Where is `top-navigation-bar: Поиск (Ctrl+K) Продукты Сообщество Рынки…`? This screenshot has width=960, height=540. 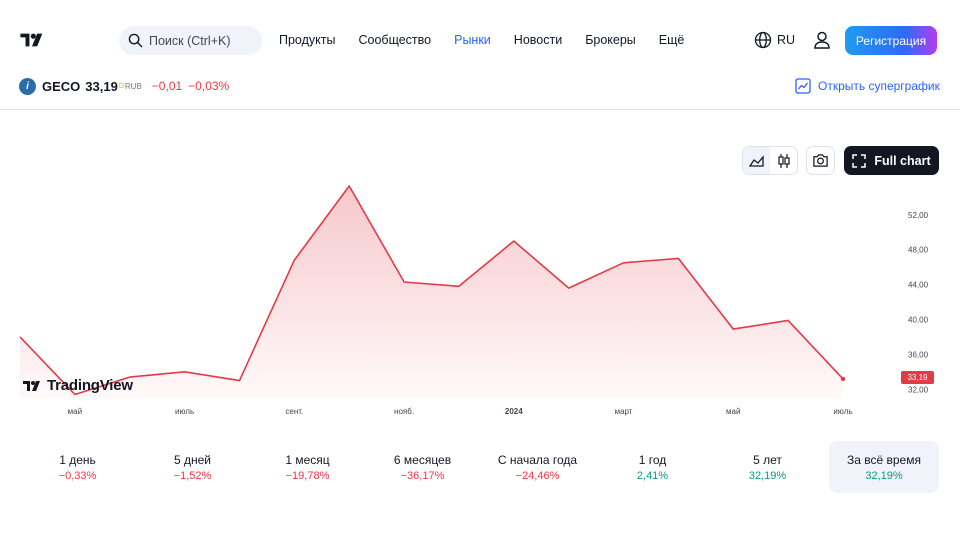 top-navigation-bar: Поиск (Ctrl+K) Продукты Сообщество Рынки… is located at coordinates (480, 40).